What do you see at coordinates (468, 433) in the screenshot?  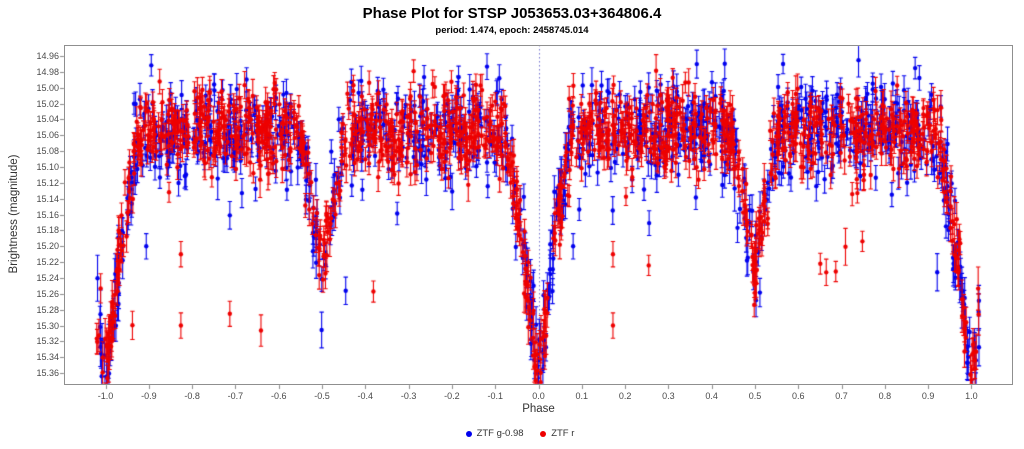 I see `ztf-g-marker-icon` at bounding box center [468, 433].